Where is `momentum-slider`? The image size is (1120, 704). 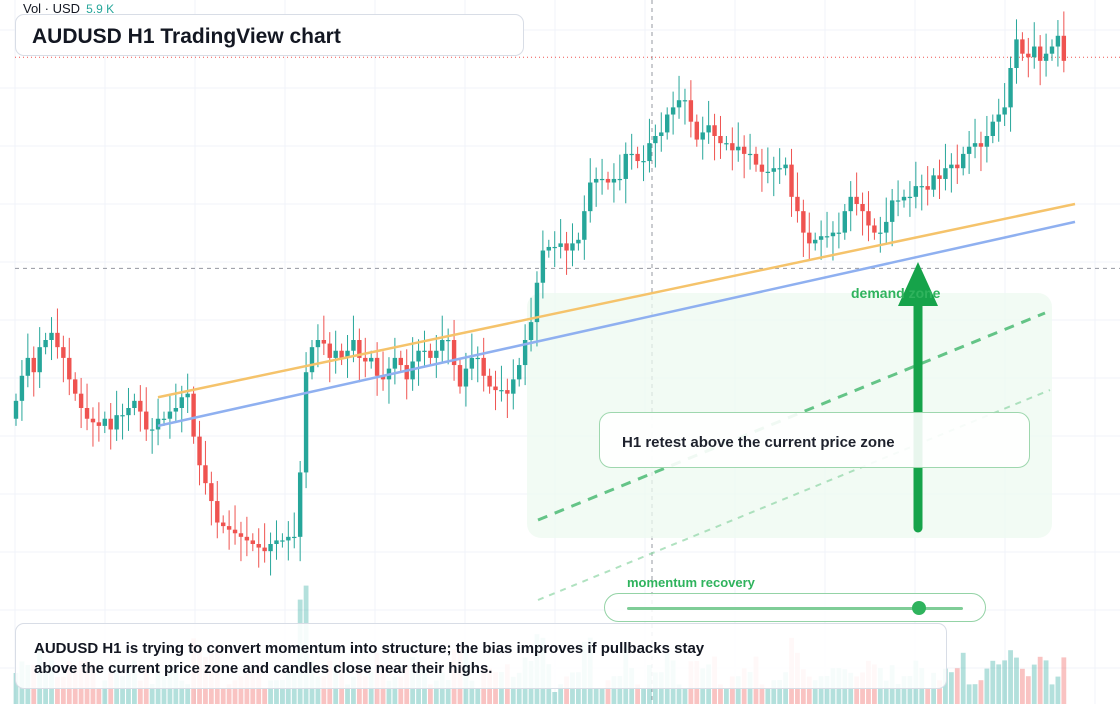
momentum-slider is located at coordinates (795, 607).